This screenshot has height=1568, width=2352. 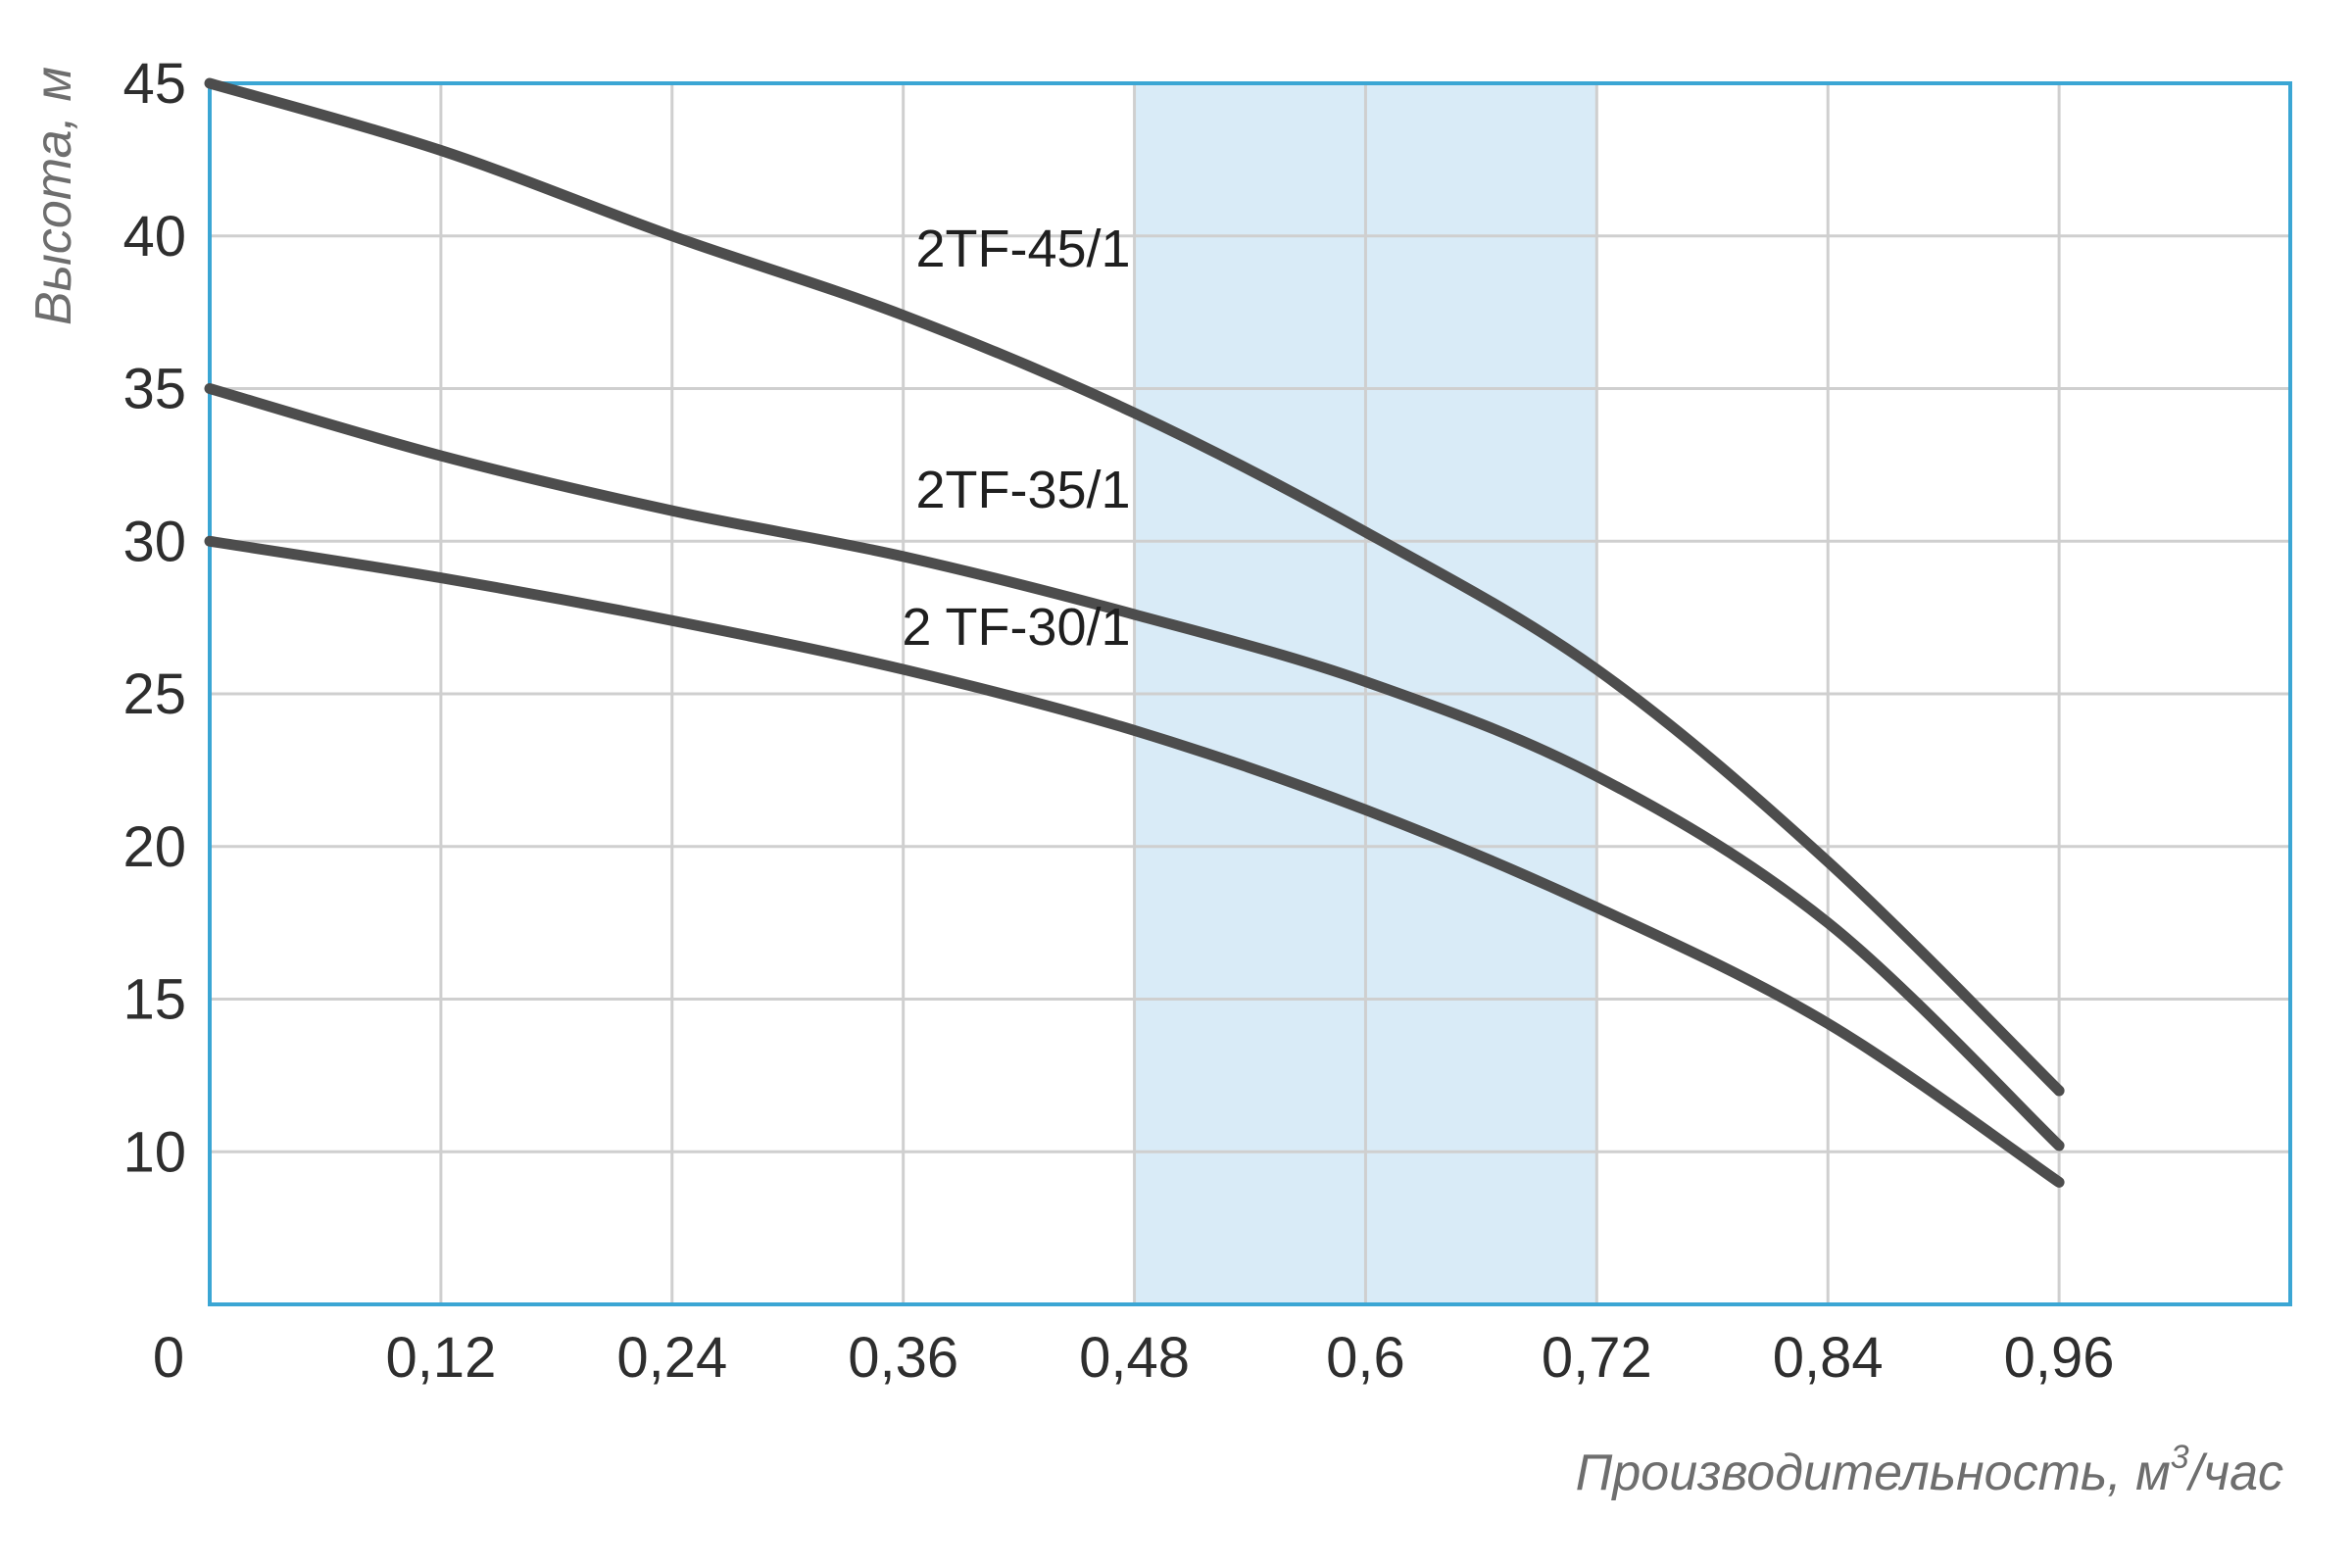 What do you see at coordinates (154, 1000) in the screenshot?
I see `y-tick-label: 15` at bounding box center [154, 1000].